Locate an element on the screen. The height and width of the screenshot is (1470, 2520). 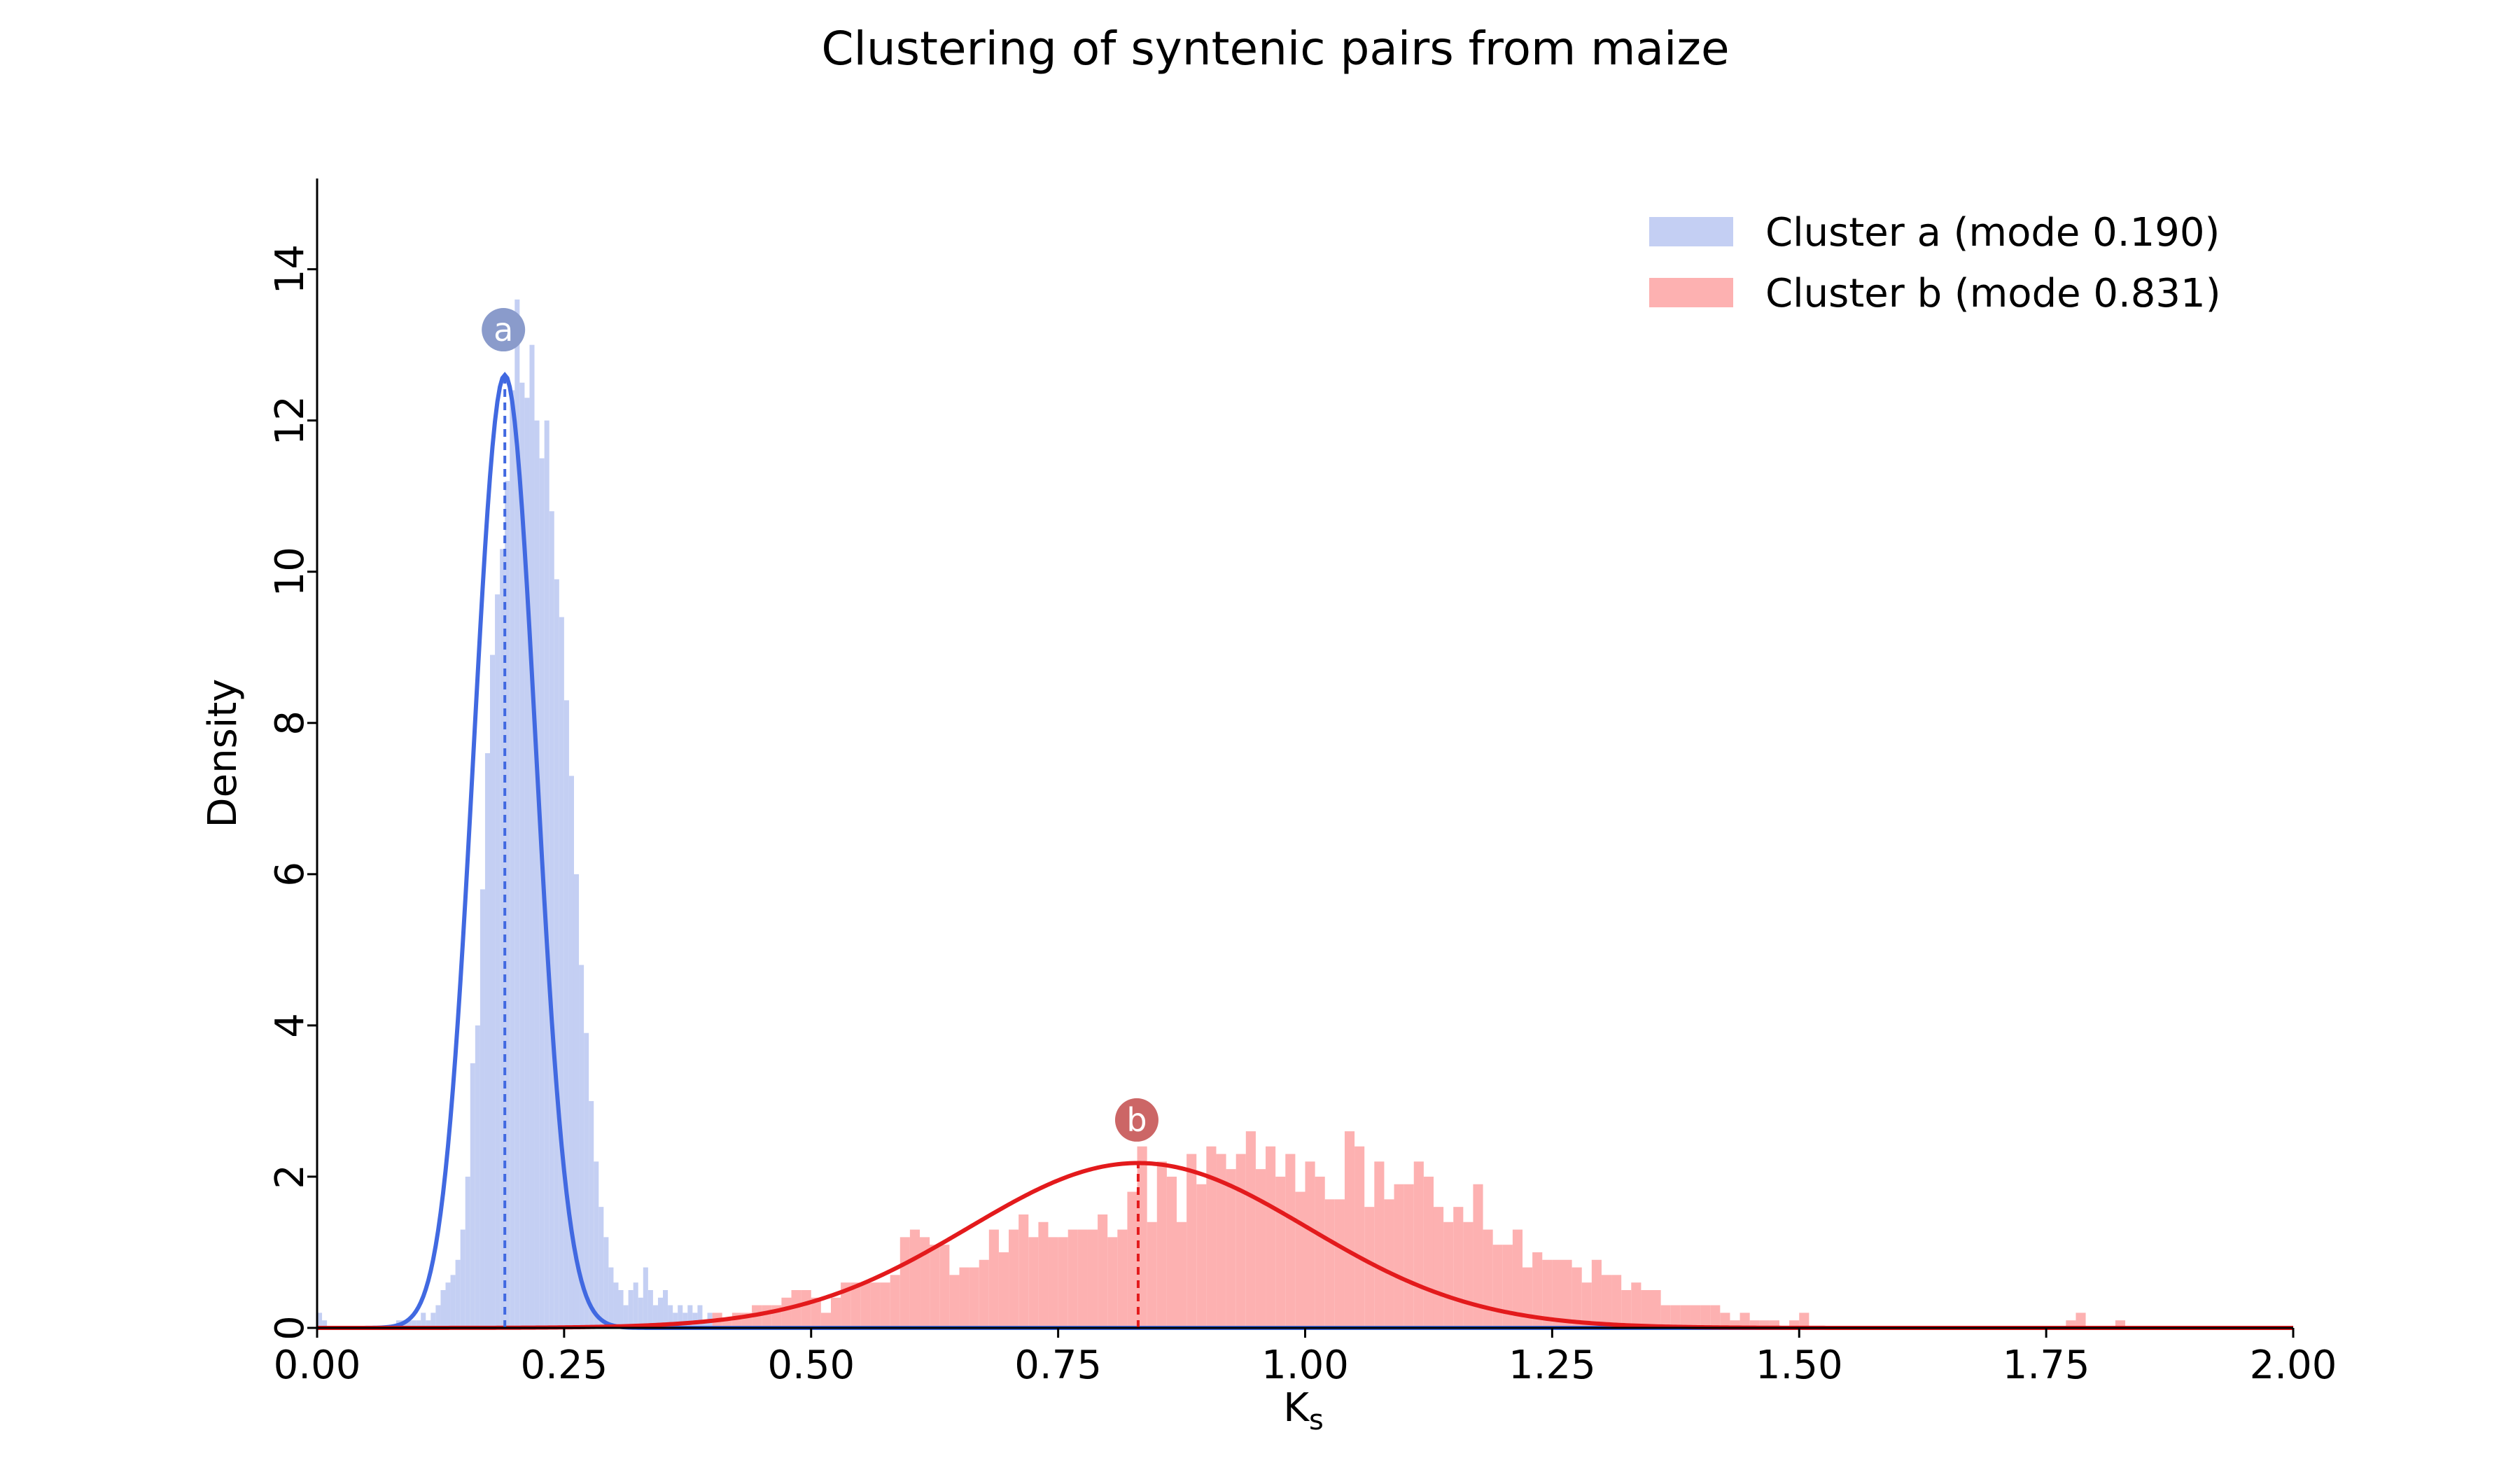
peak-marker-cluster-b: b is located at coordinates (1136, 1120).